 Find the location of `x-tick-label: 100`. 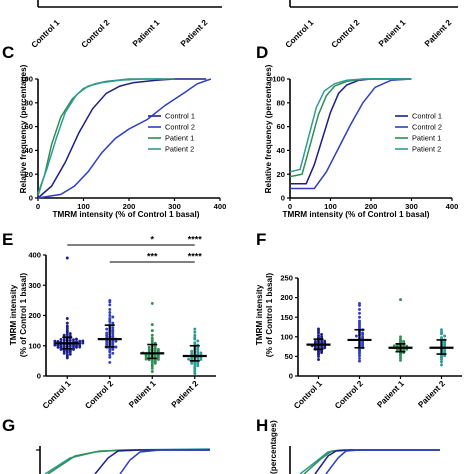

x-tick-label: 100 is located at coordinates (83, 206).